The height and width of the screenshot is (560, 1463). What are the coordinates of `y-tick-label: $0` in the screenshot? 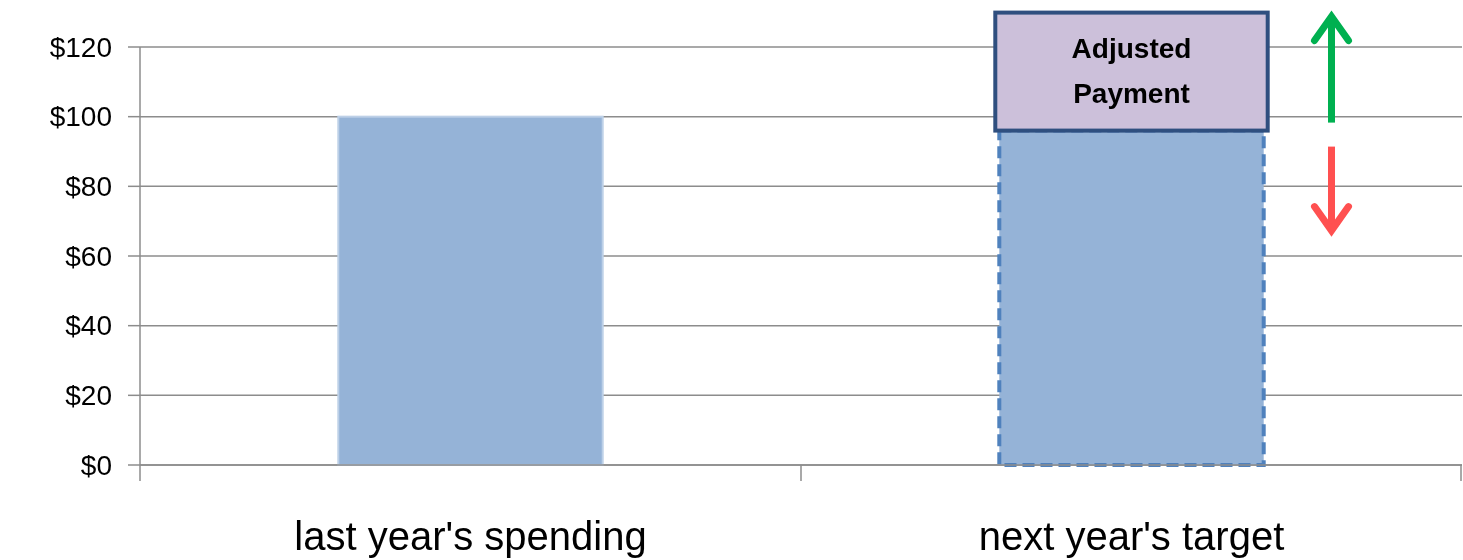 It's located at (96, 465).